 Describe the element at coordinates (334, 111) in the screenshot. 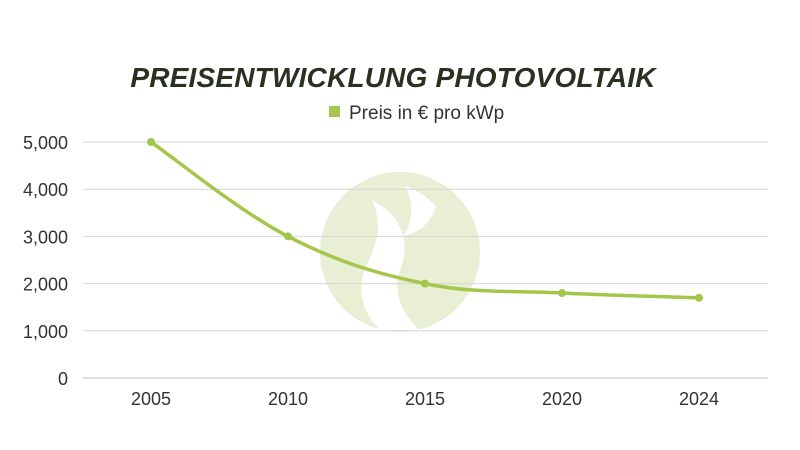

I see `legend-swatch` at that location.